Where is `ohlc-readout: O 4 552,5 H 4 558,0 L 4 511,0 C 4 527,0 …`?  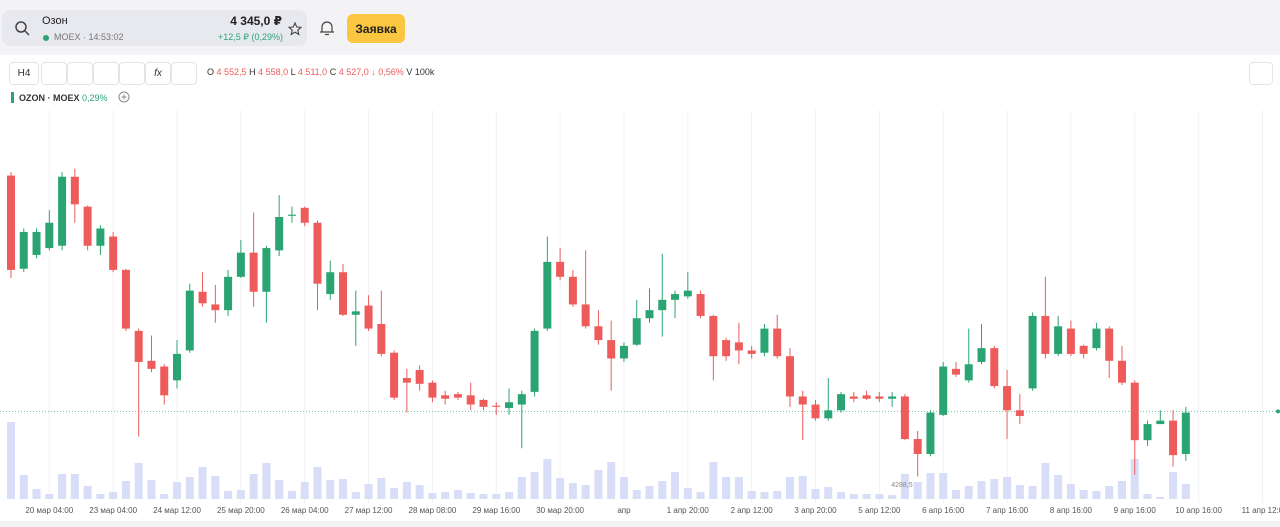 ohlc-readout: O 4 552,5 H 4 558,0 L 4 511,0 C 4 527,0 … is located at coordinates (320, 72).